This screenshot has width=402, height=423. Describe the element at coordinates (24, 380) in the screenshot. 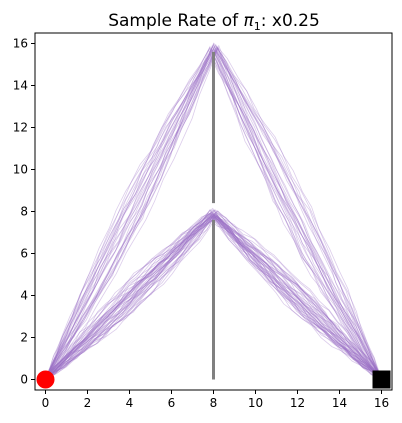

I see `y-tick-label: 0` at that location.